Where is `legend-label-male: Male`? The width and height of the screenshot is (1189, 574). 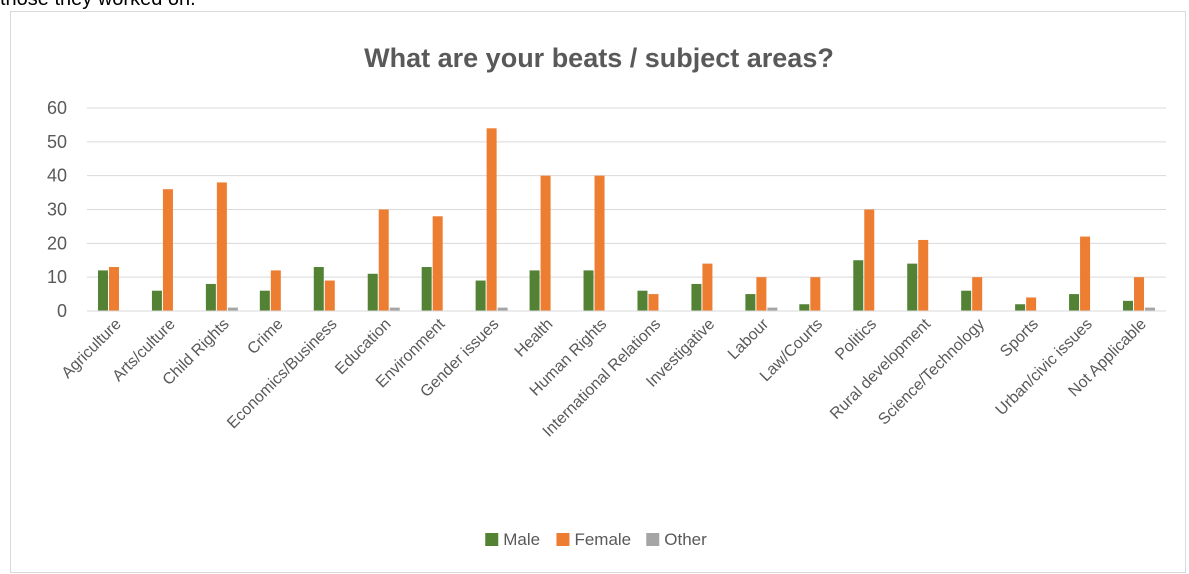
legend-label-male: Male is located at coordinates (521, 539).